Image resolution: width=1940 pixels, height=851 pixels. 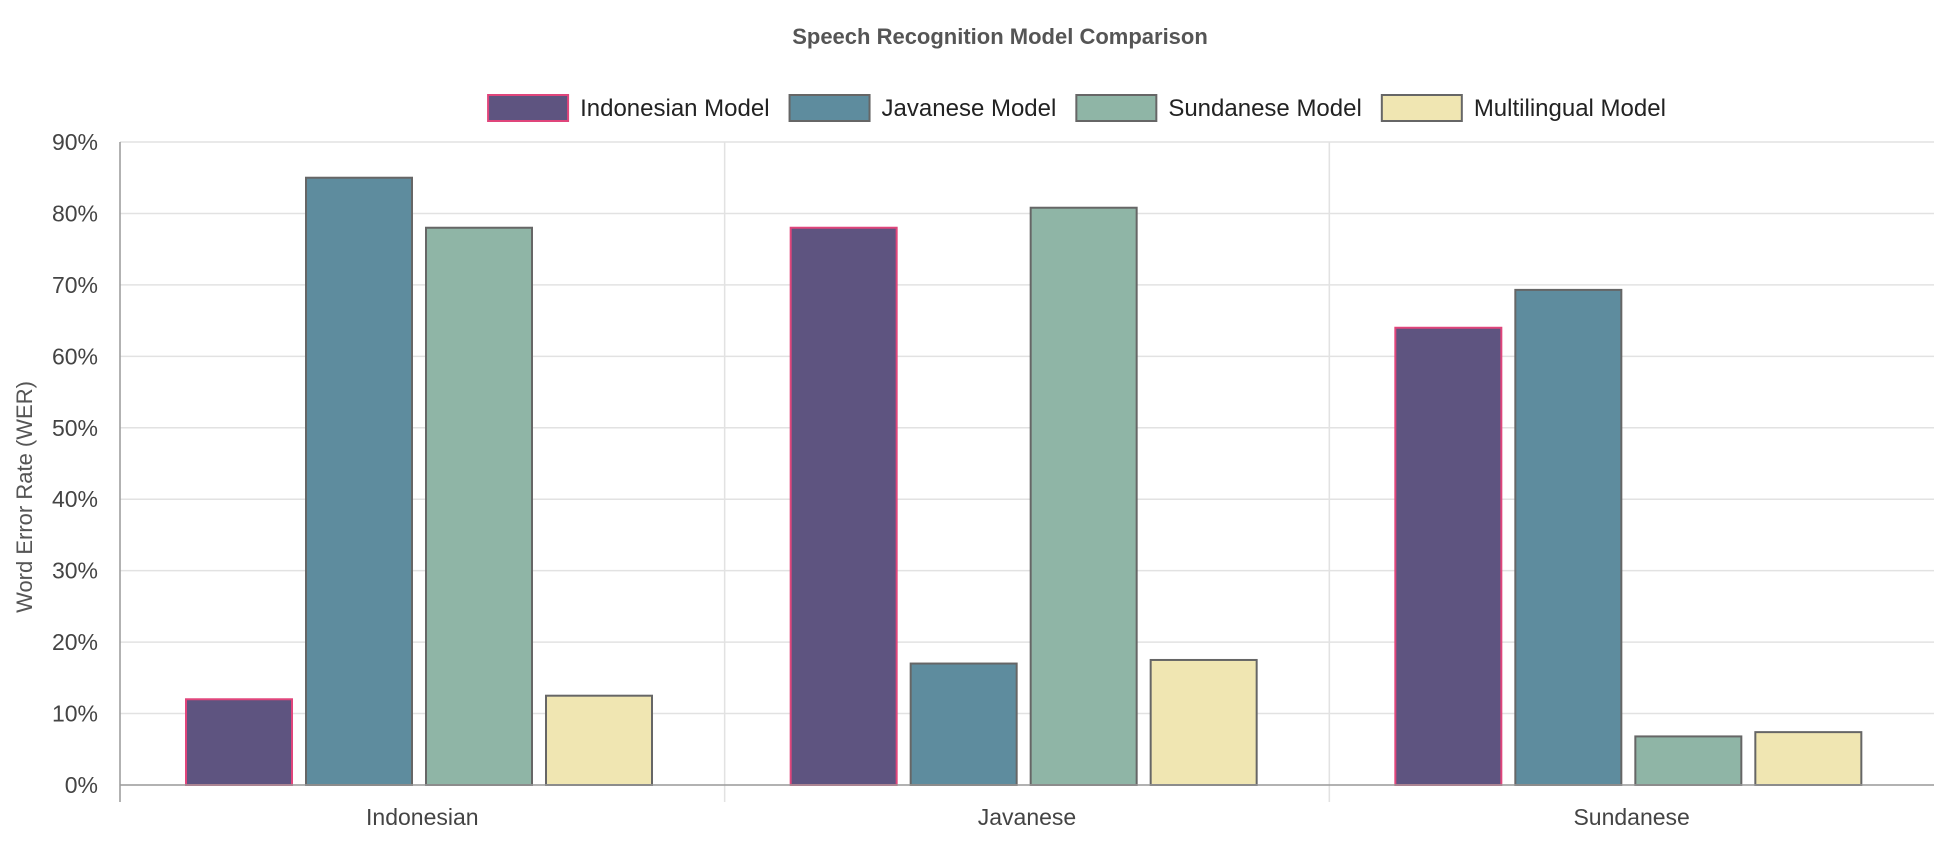 I want to click on y-tick-label: 30%, so click(x=75, y=571).